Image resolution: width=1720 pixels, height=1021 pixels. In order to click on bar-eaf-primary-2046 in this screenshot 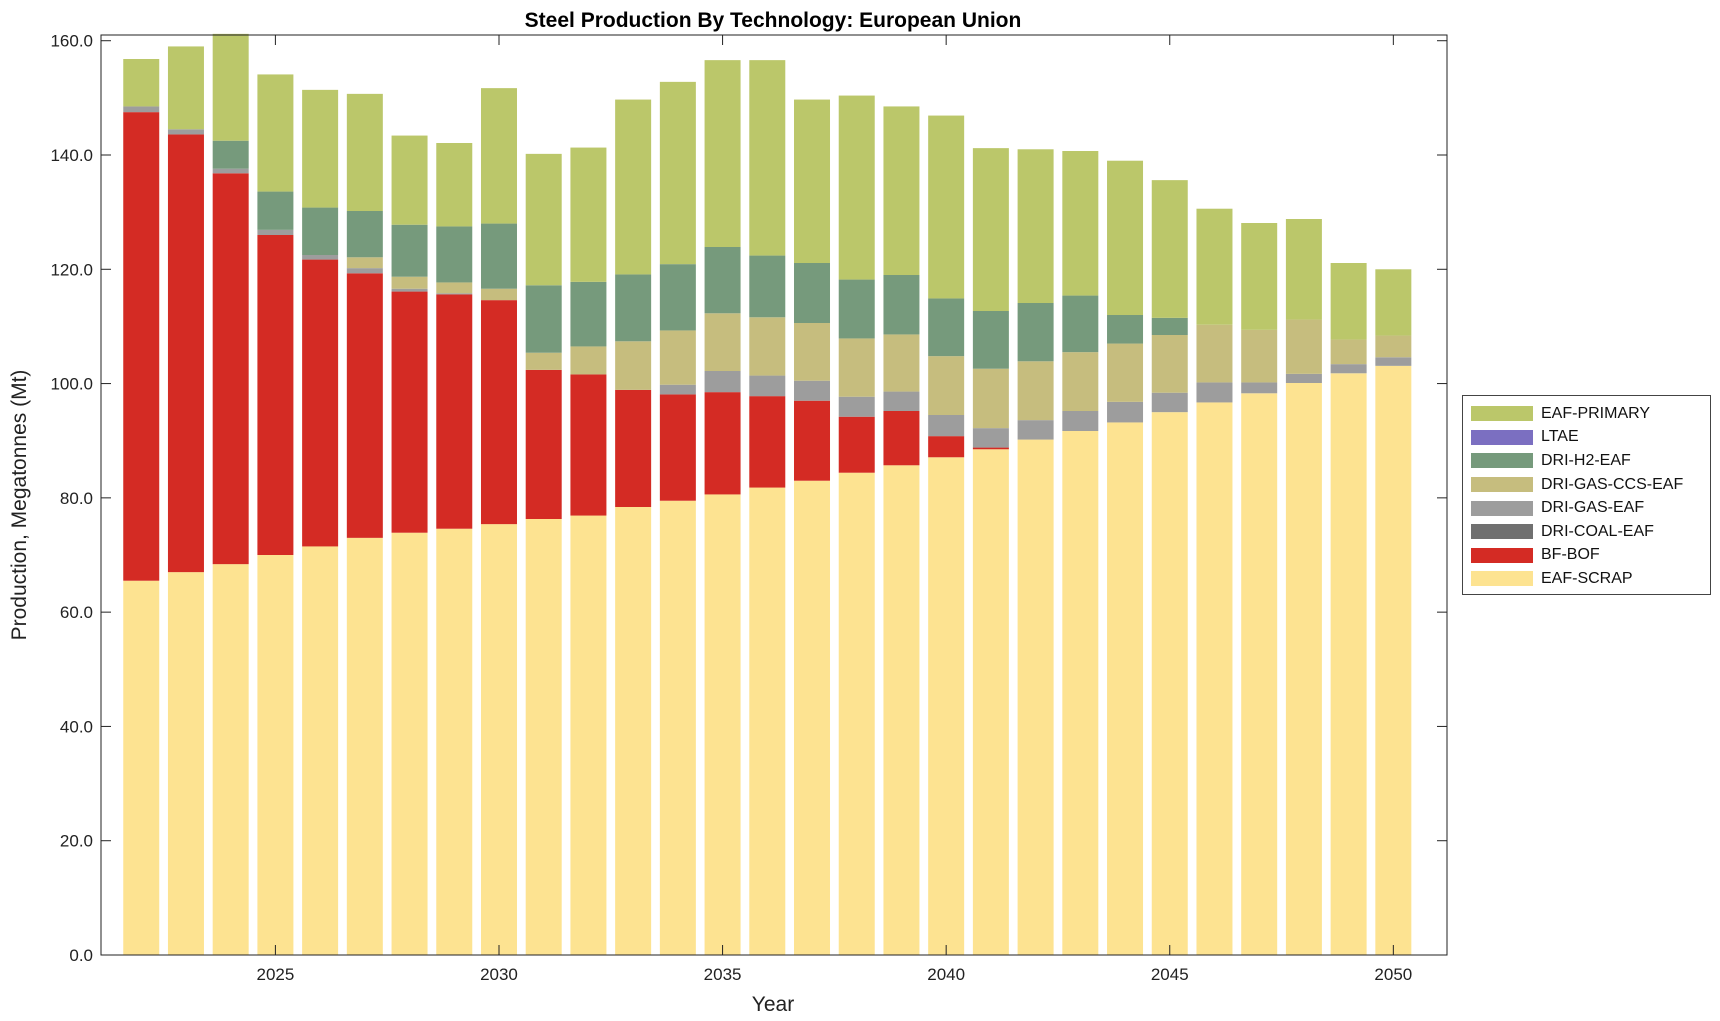, I will do `click(1214, 266)`.